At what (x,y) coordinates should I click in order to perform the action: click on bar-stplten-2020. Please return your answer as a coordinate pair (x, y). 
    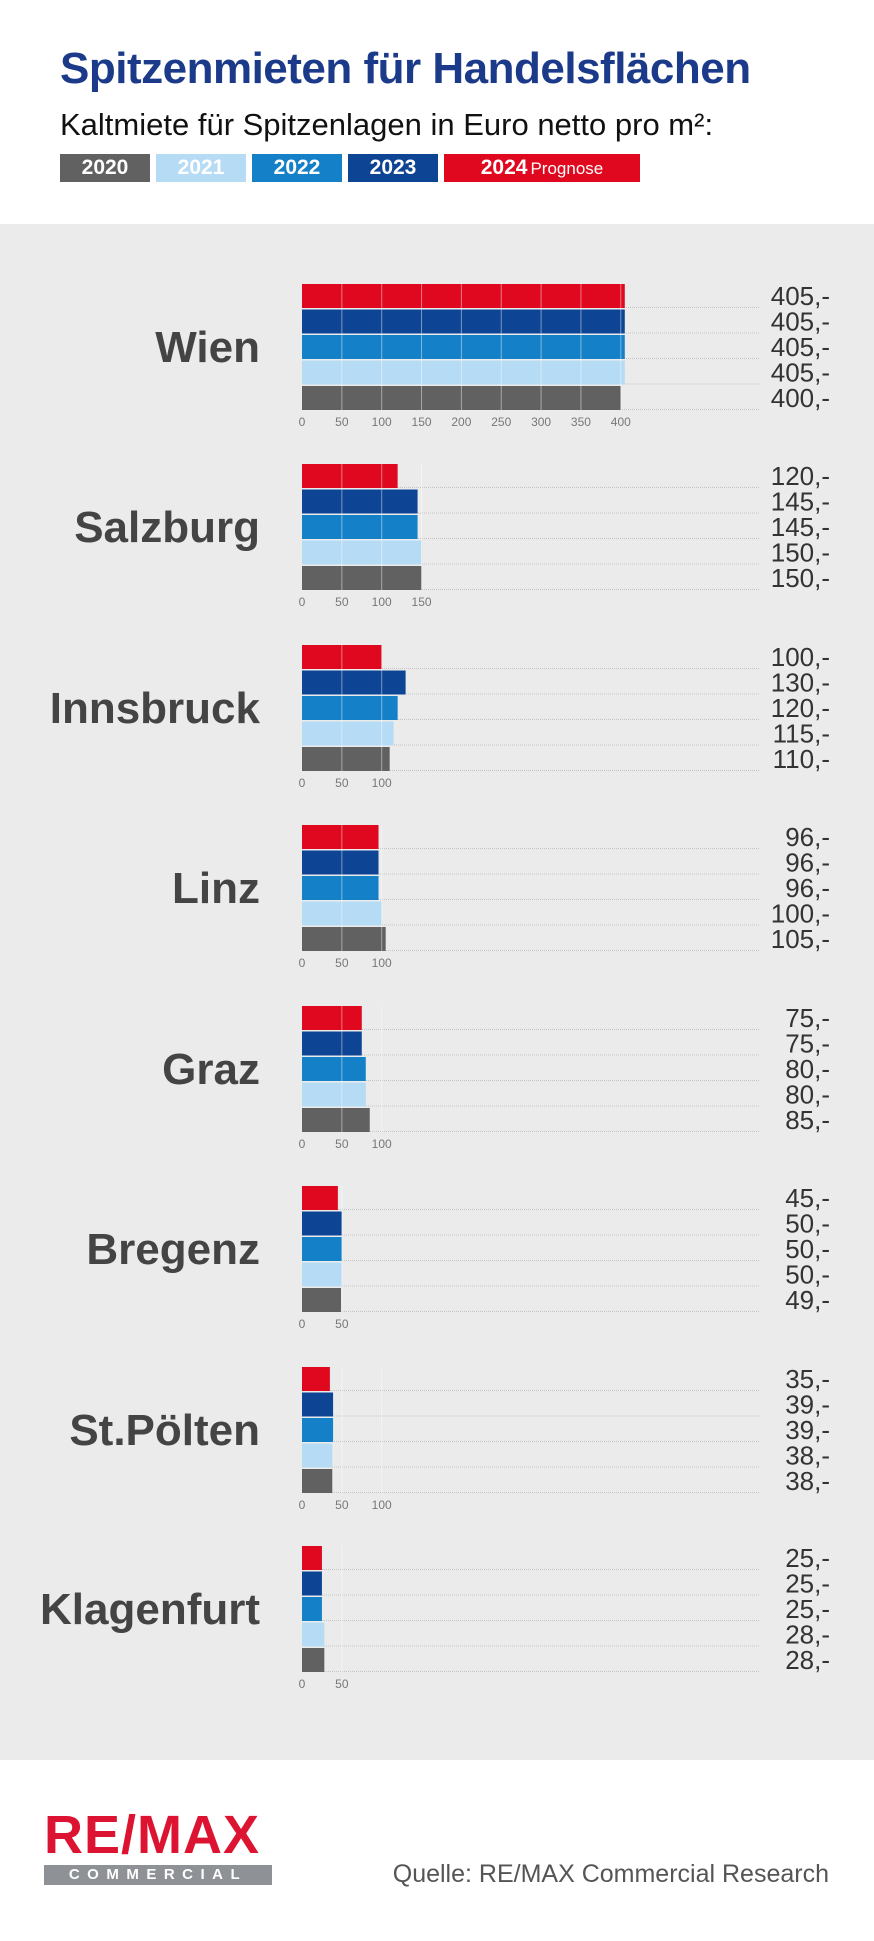
    Looking at the image, I should click on (317, 1481).